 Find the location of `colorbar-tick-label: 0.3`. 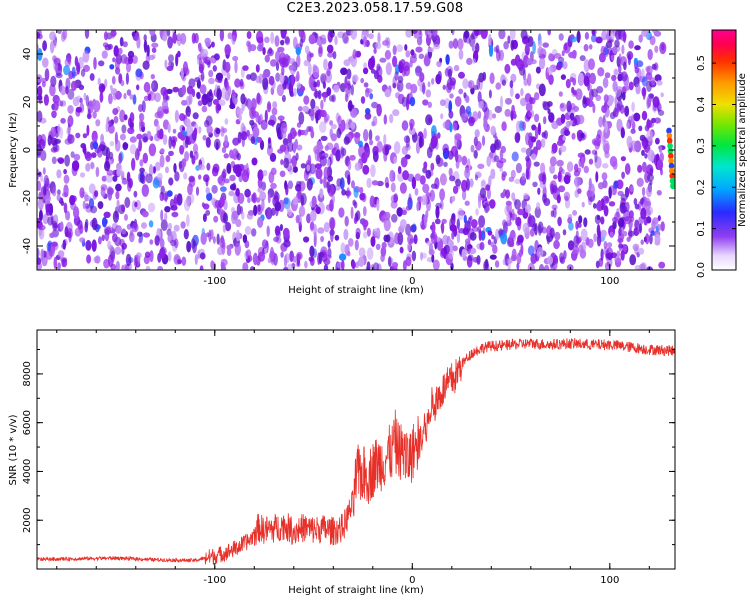

colorbar-tick-label: 0.3 is located at coordinates (701, 146).